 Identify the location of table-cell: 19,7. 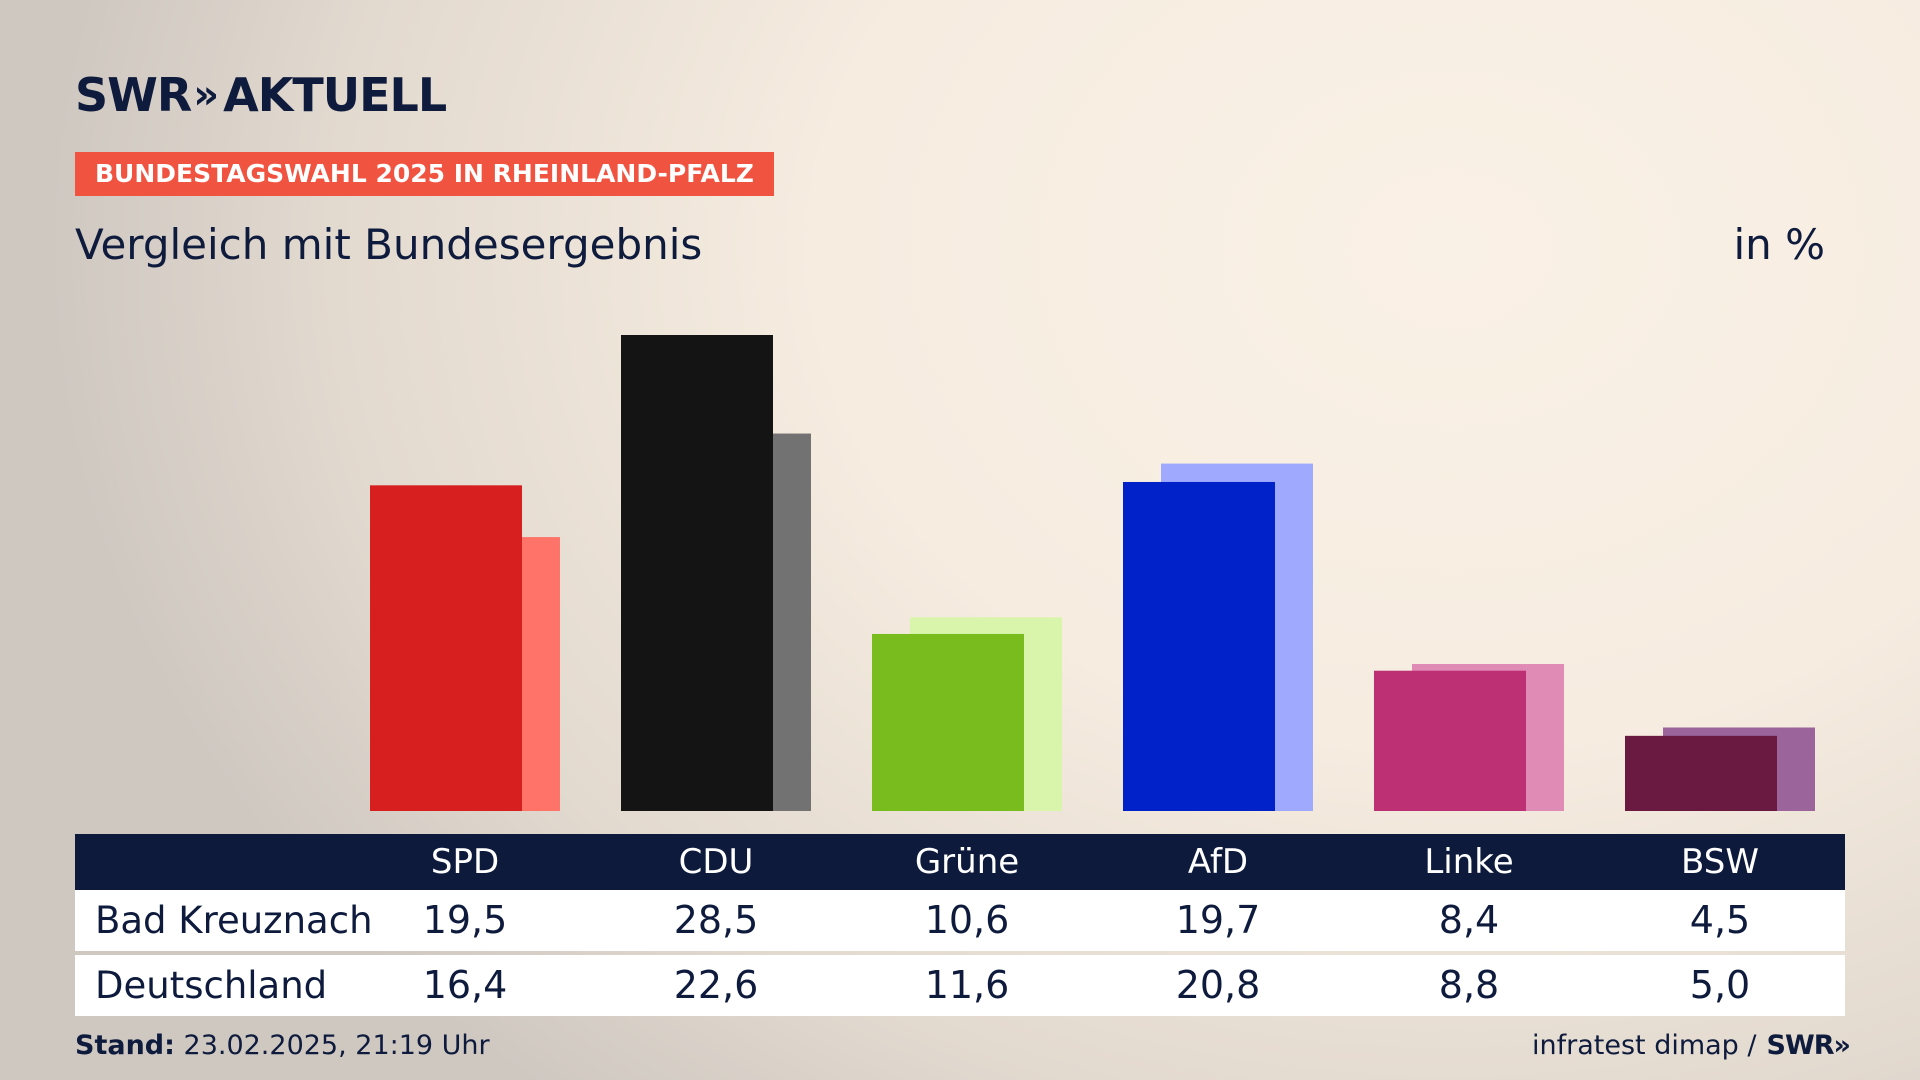
(1218, 920).